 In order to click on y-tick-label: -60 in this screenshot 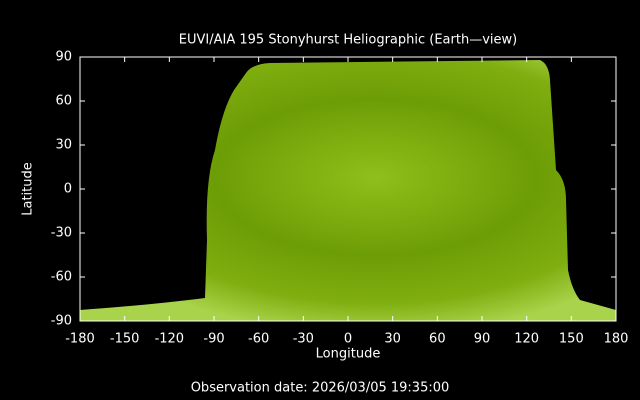, I will do `click(61, 277)`.